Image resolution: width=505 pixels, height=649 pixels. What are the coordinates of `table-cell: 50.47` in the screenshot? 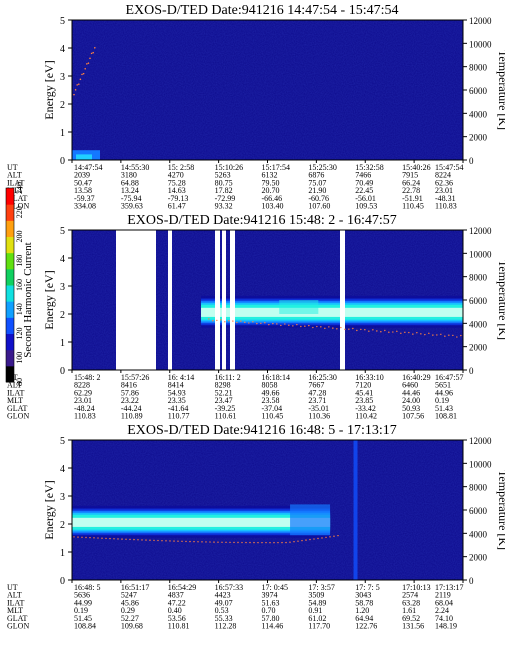 It's located at (83, 182).